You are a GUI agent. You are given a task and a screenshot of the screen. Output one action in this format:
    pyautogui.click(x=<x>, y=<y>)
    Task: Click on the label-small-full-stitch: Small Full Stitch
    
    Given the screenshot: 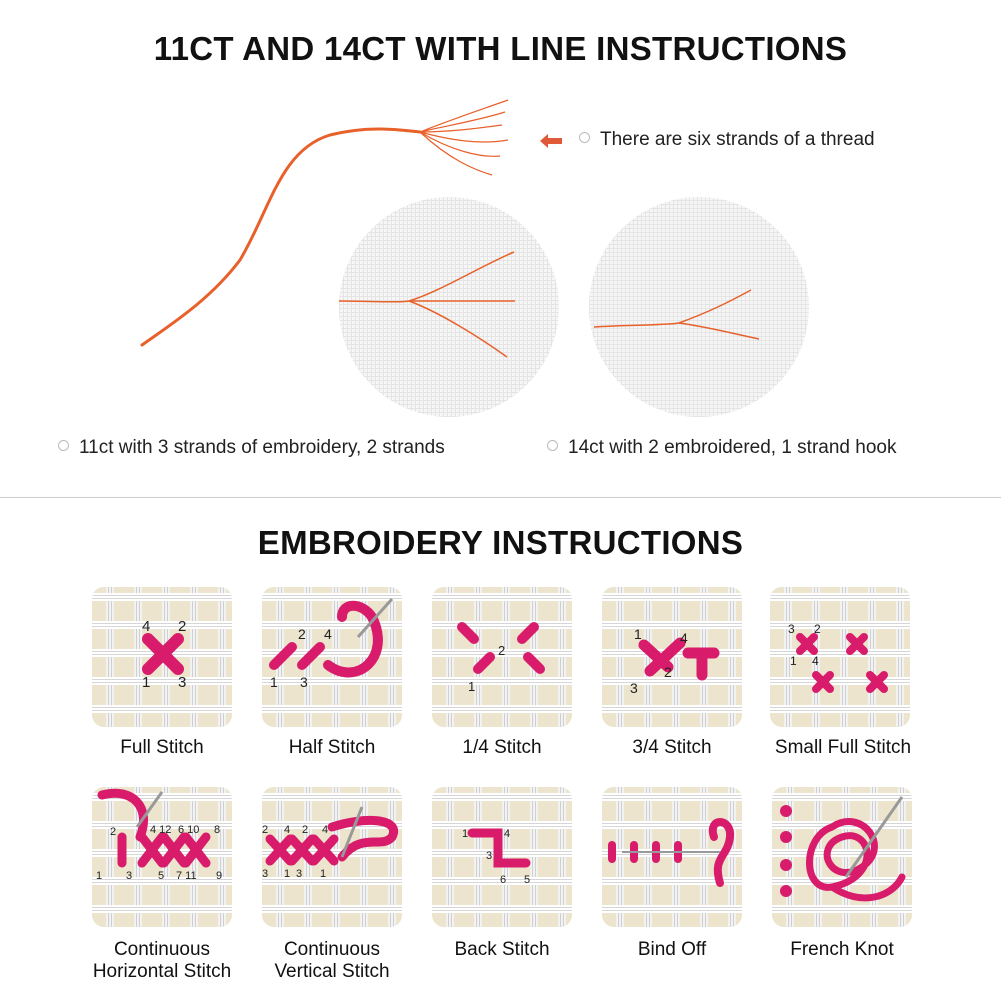 What is the action you would take?
    pyautogui.click(x=843, y=747)
    